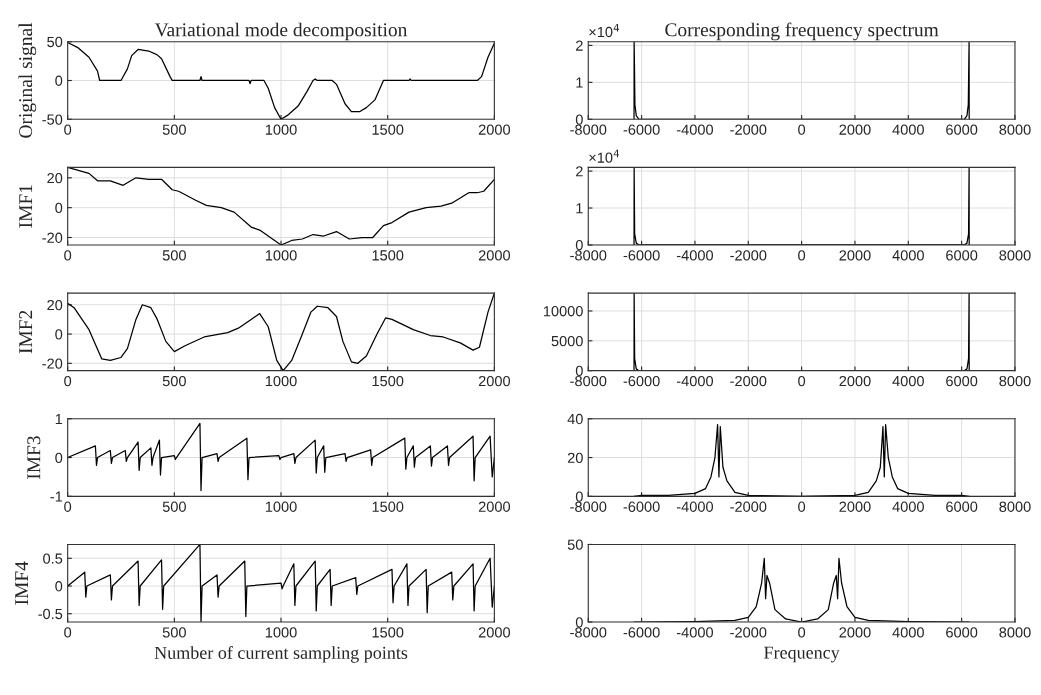 The width and height of the screenshot is (1041, 695). Describe the element at coordinates (575, 544) in the screenshot. I see `y-tick-label: 50` at that location.